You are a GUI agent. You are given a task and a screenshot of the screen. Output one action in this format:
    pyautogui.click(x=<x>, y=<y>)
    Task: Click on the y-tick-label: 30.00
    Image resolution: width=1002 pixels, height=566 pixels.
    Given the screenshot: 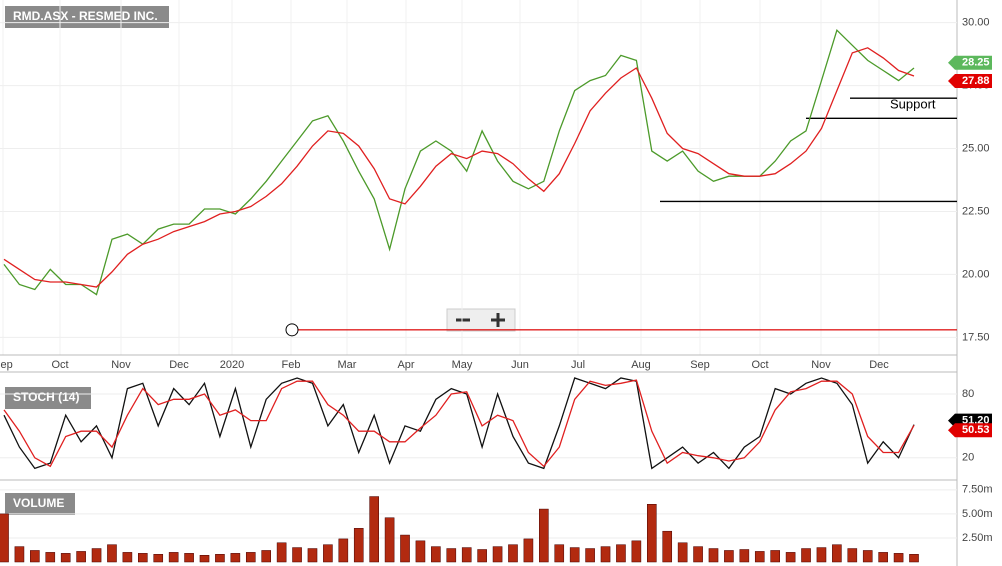 What is the action you would take?
    pyautogui.click(x=976, y=23)
    